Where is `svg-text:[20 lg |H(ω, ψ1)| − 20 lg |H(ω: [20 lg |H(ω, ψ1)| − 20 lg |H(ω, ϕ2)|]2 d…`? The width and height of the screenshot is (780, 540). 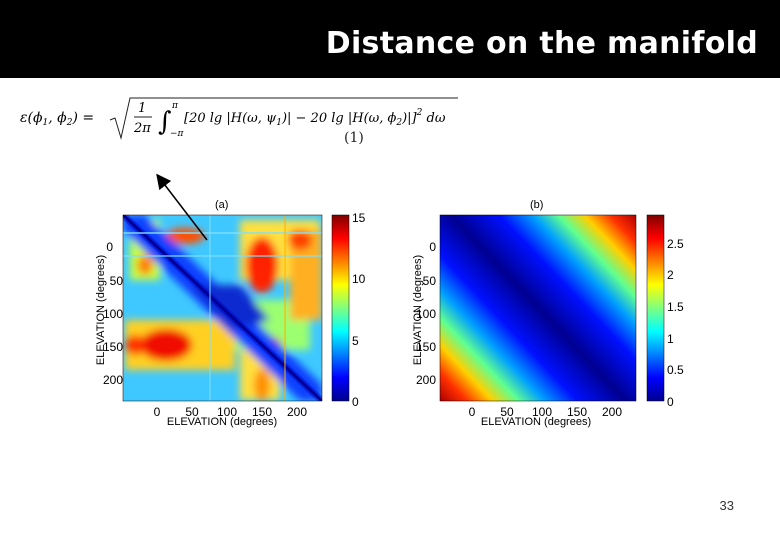
svg-text:[20 lg |H(ω, ψ1)| − 20 lg |H(ω: [20 lg |H(ω, ψ1)| − 20 lg |H(ω, ϕ2)|]2 d… is located at coordinates (315, 118).